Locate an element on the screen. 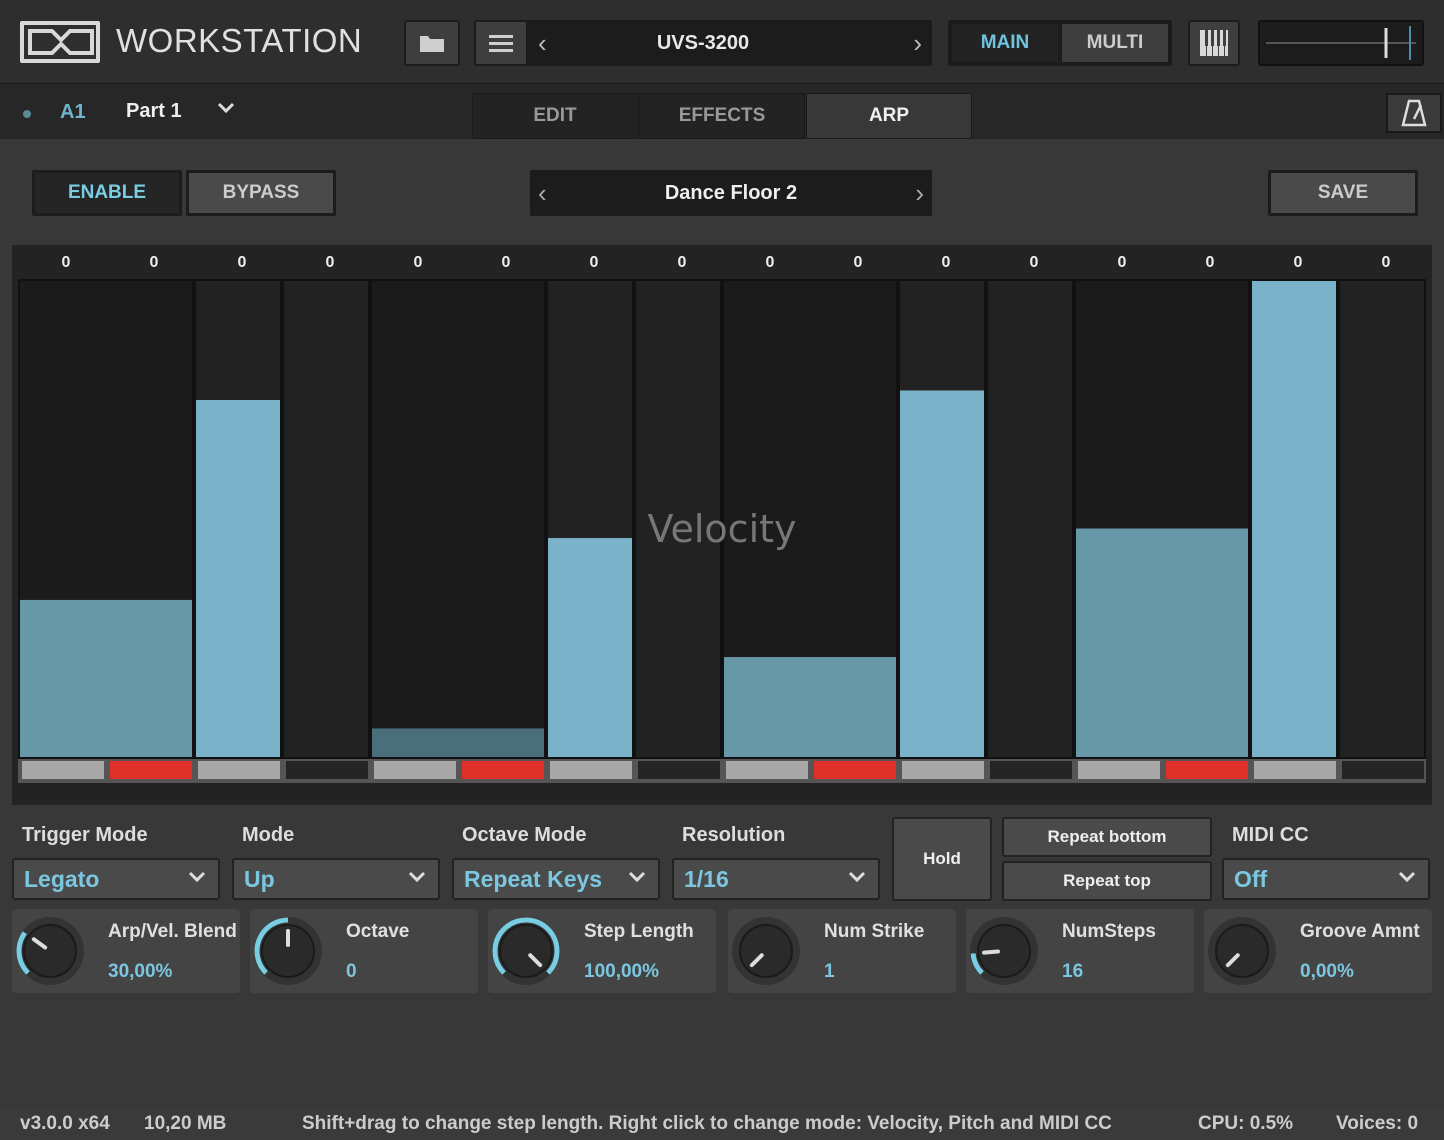 Image resolution: width=1444 pixels, height=1140 pixels. next-preset-icon: › is located at coordinates (917, 43).